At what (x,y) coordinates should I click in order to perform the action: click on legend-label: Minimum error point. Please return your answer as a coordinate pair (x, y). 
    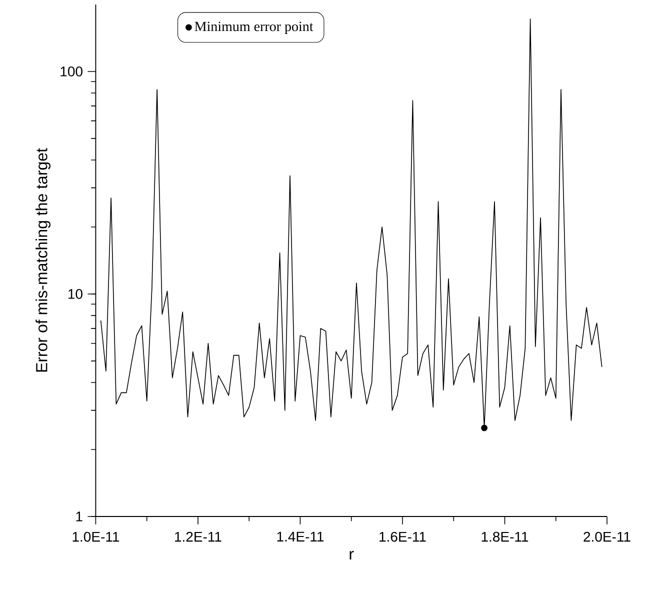
    Looking at the image, I should click on (254, 28).